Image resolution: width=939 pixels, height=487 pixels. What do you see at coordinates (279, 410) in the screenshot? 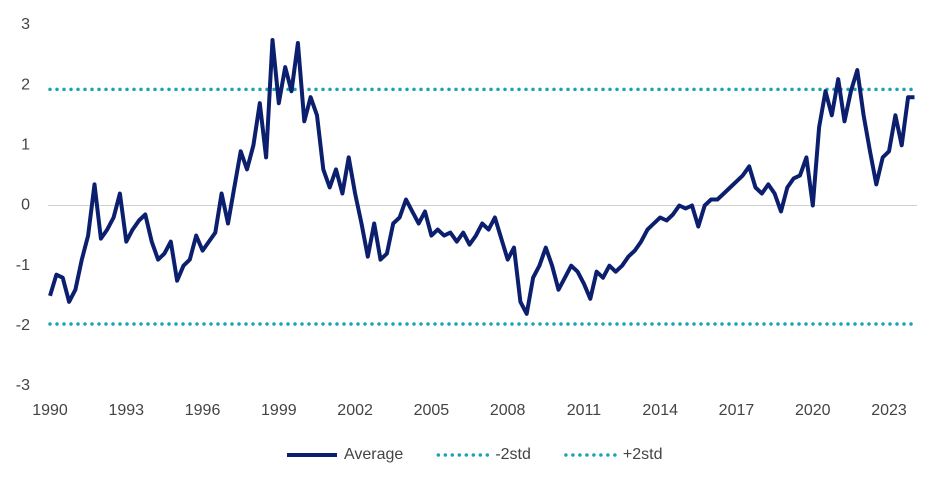
I see `x-tick-label: 1999` at bounding box center [279, 410].